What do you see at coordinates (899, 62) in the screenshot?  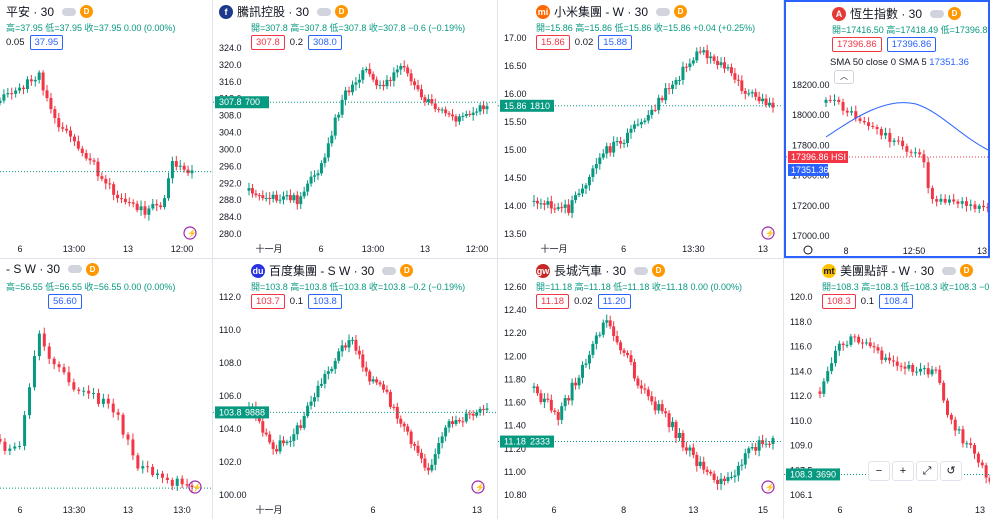 I see `sma-indicator-legend: SMA 50 close 0 SMA 5 17351.36` at bounding box center [899, 62].